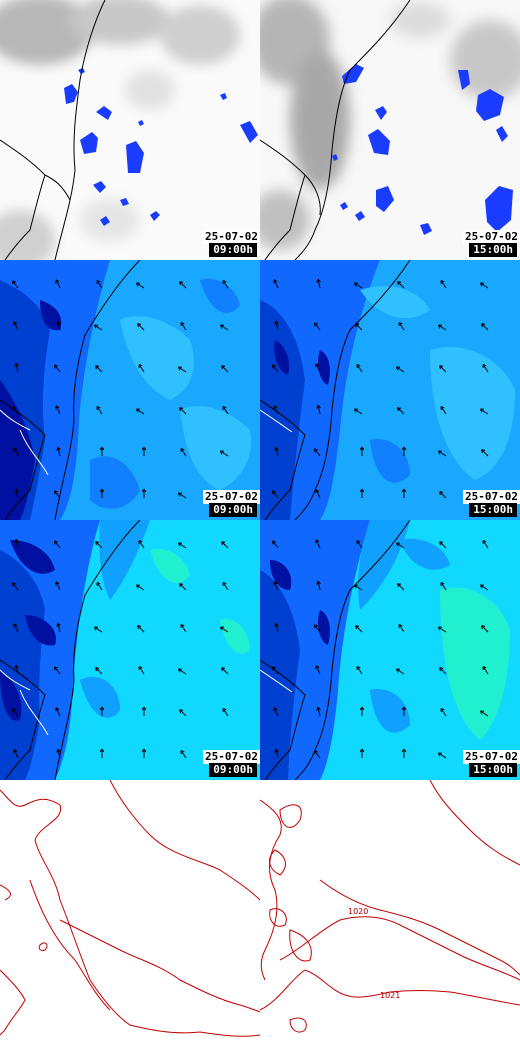 The image size is (520, 1040). What do you see at coordinates (130, 130) in the screenshot?
I see `cloud-panel-0900: 25-07-02 09:00h` at bounding box center [130, 130].